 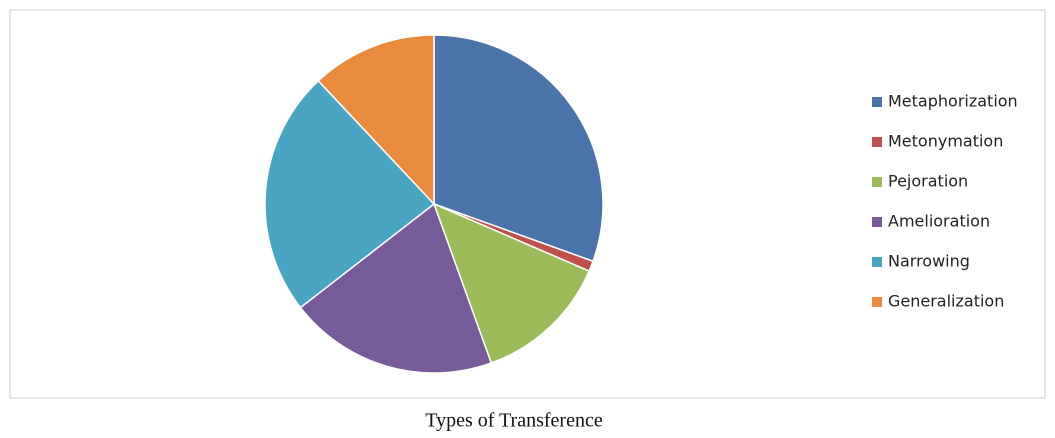 I want to click on legend-label: Narrowing, so click(x=929, y=261).